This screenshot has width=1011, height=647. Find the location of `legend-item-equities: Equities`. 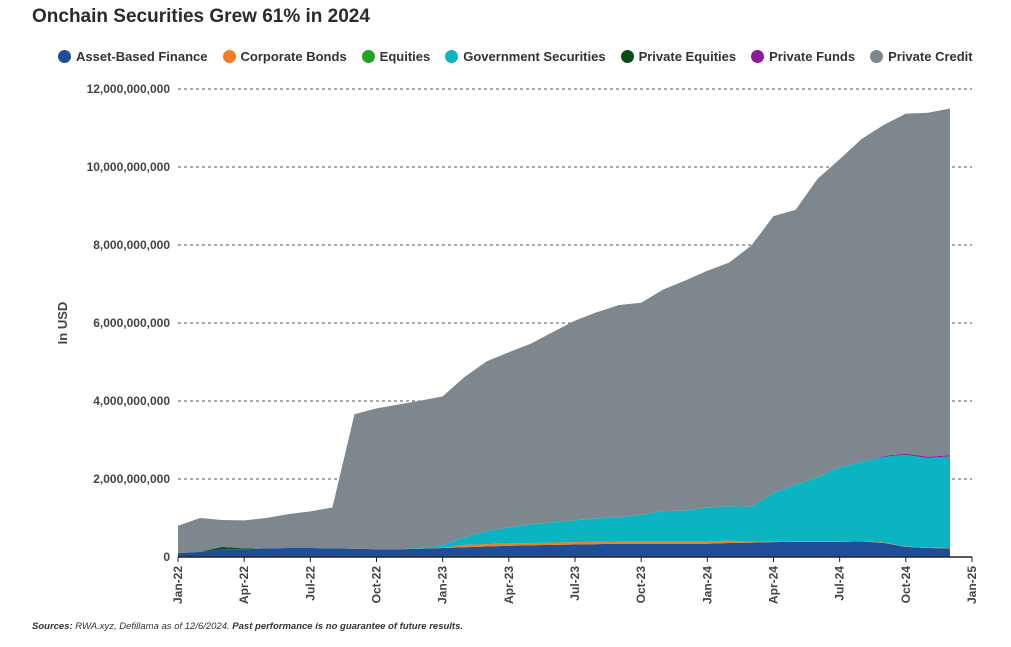

legend-item-equities: Equities is located at coordinates (396, 56).